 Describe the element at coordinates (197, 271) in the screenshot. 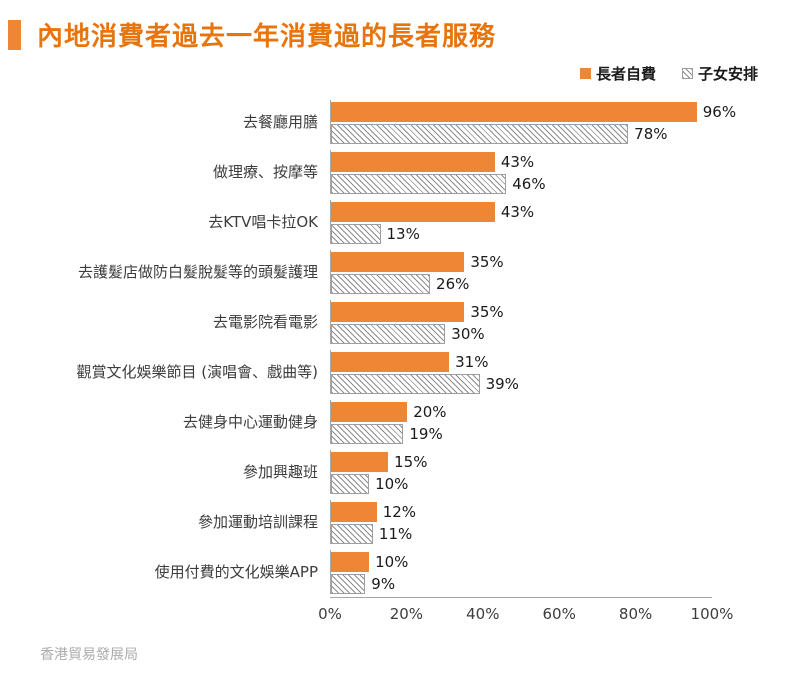

I see `category-label: 去護髮店做防白髮脫髮等的頭髮護理` at that location.